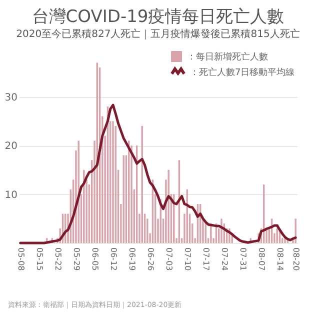  What do you see at coordinates (169, 259) in the screenshot?
I see `x-tick-label: 07-03` at bounding box center [169, 259].